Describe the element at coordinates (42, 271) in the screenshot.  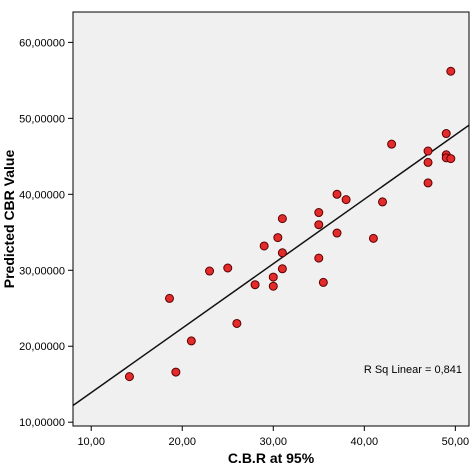
I see `y-tick-label: 30,00000` at that location.